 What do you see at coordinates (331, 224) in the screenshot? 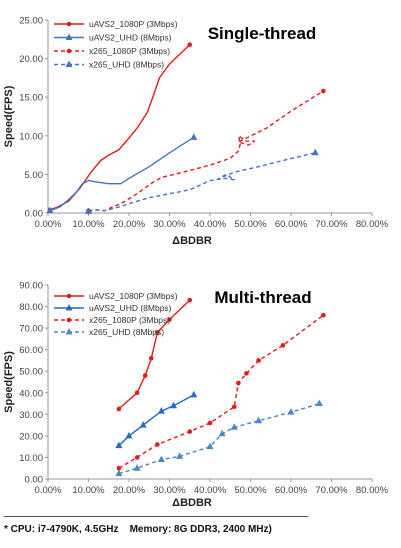
I see `single-x-tick-label: 70.00%` at bounding box center [331, 224].